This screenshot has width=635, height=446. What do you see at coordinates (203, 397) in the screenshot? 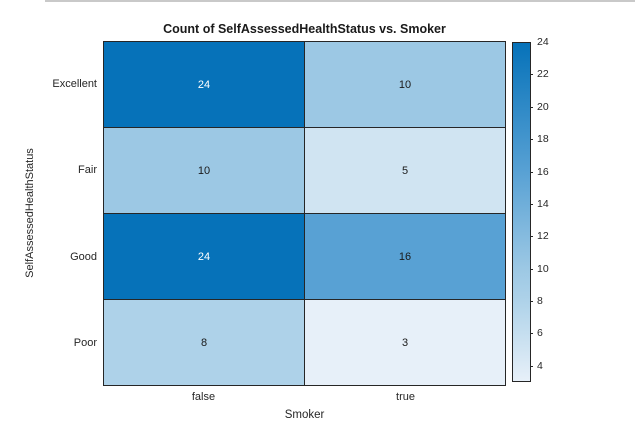
I see `x-tick-label-false: false` at bounding box center [203, 397].